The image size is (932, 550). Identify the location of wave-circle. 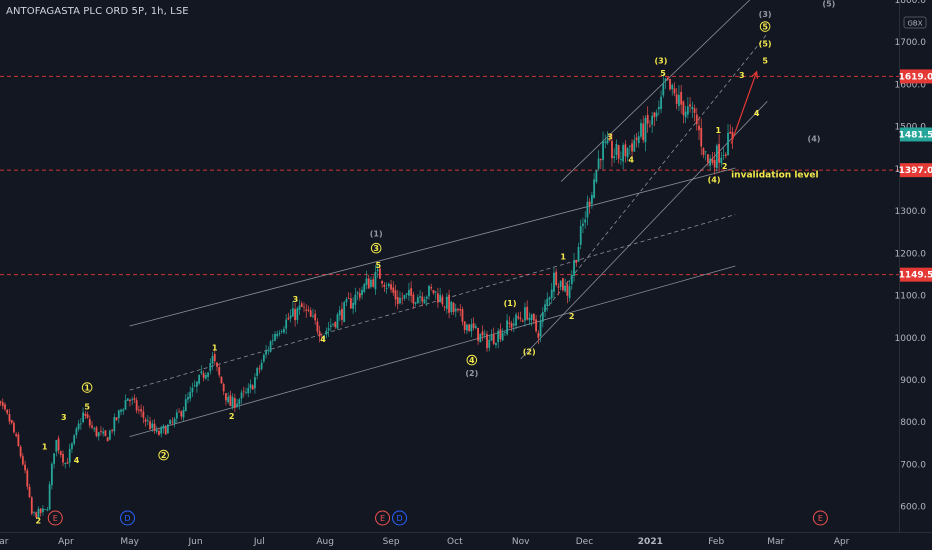
(87, 387).